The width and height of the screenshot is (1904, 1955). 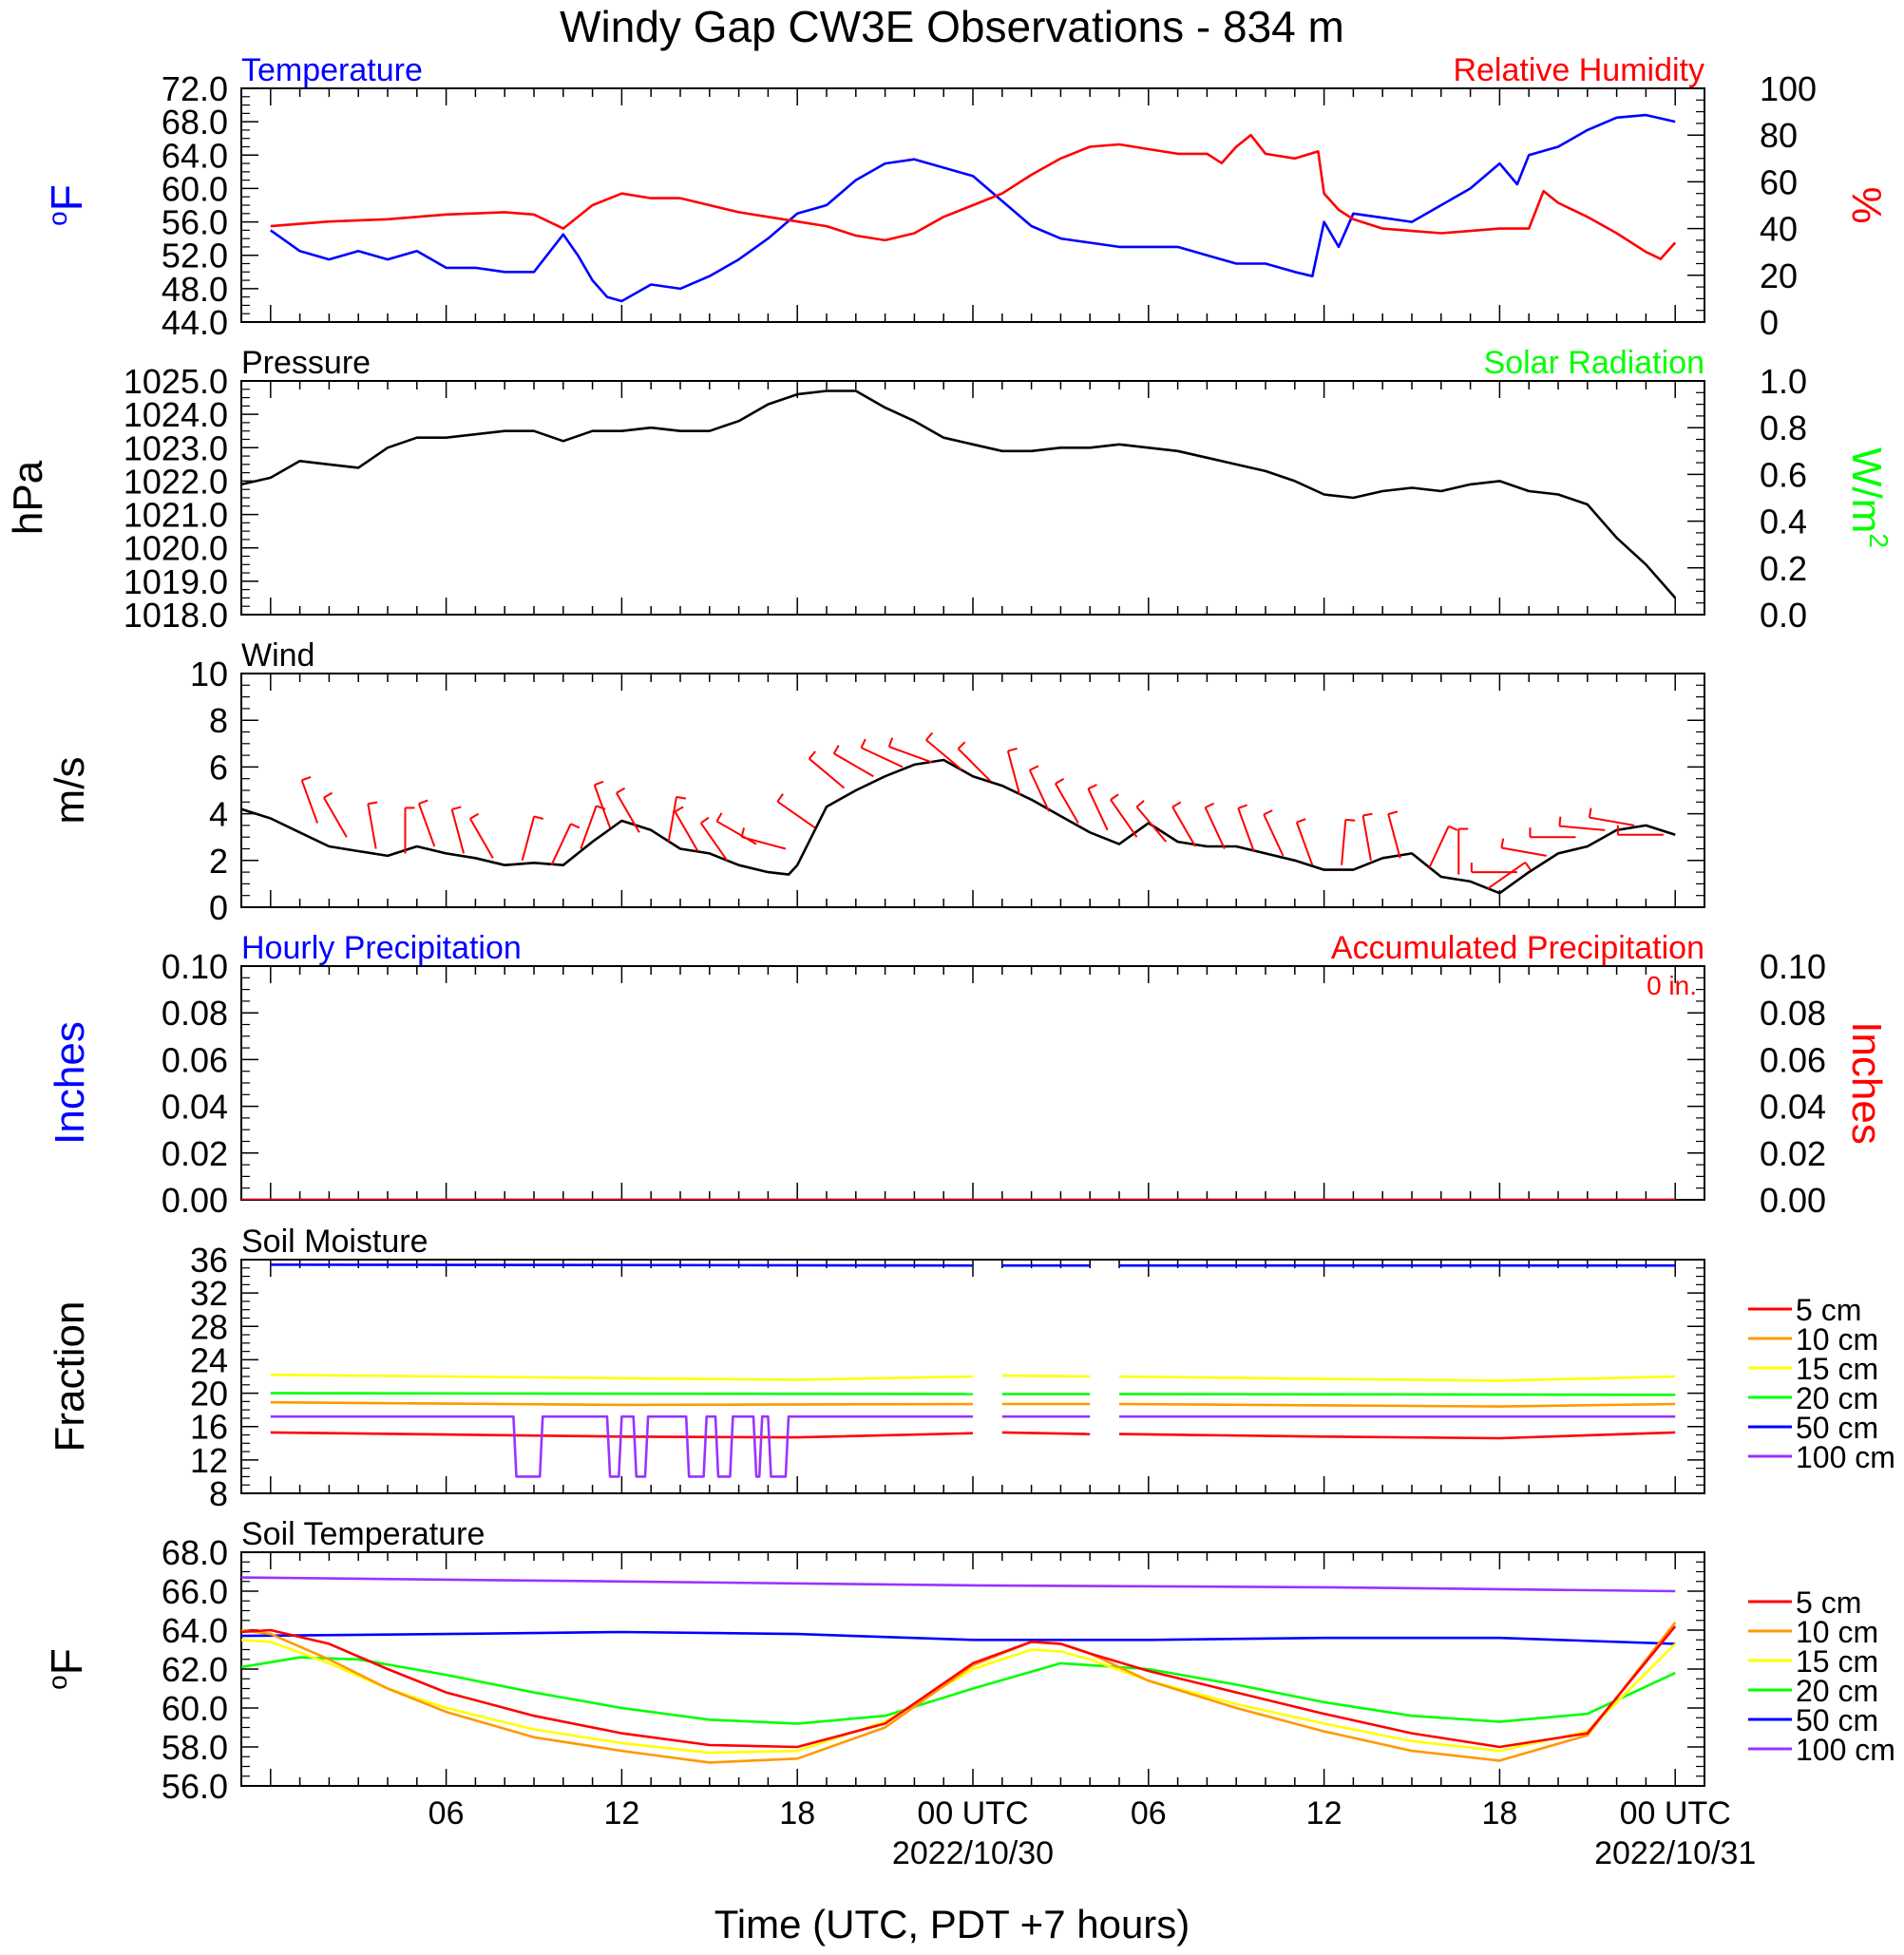 What do you see at coordinates (1779, 275) in the screenshot?
I see `y-tick-label-right: 20` at bounding box center [1779, 275].